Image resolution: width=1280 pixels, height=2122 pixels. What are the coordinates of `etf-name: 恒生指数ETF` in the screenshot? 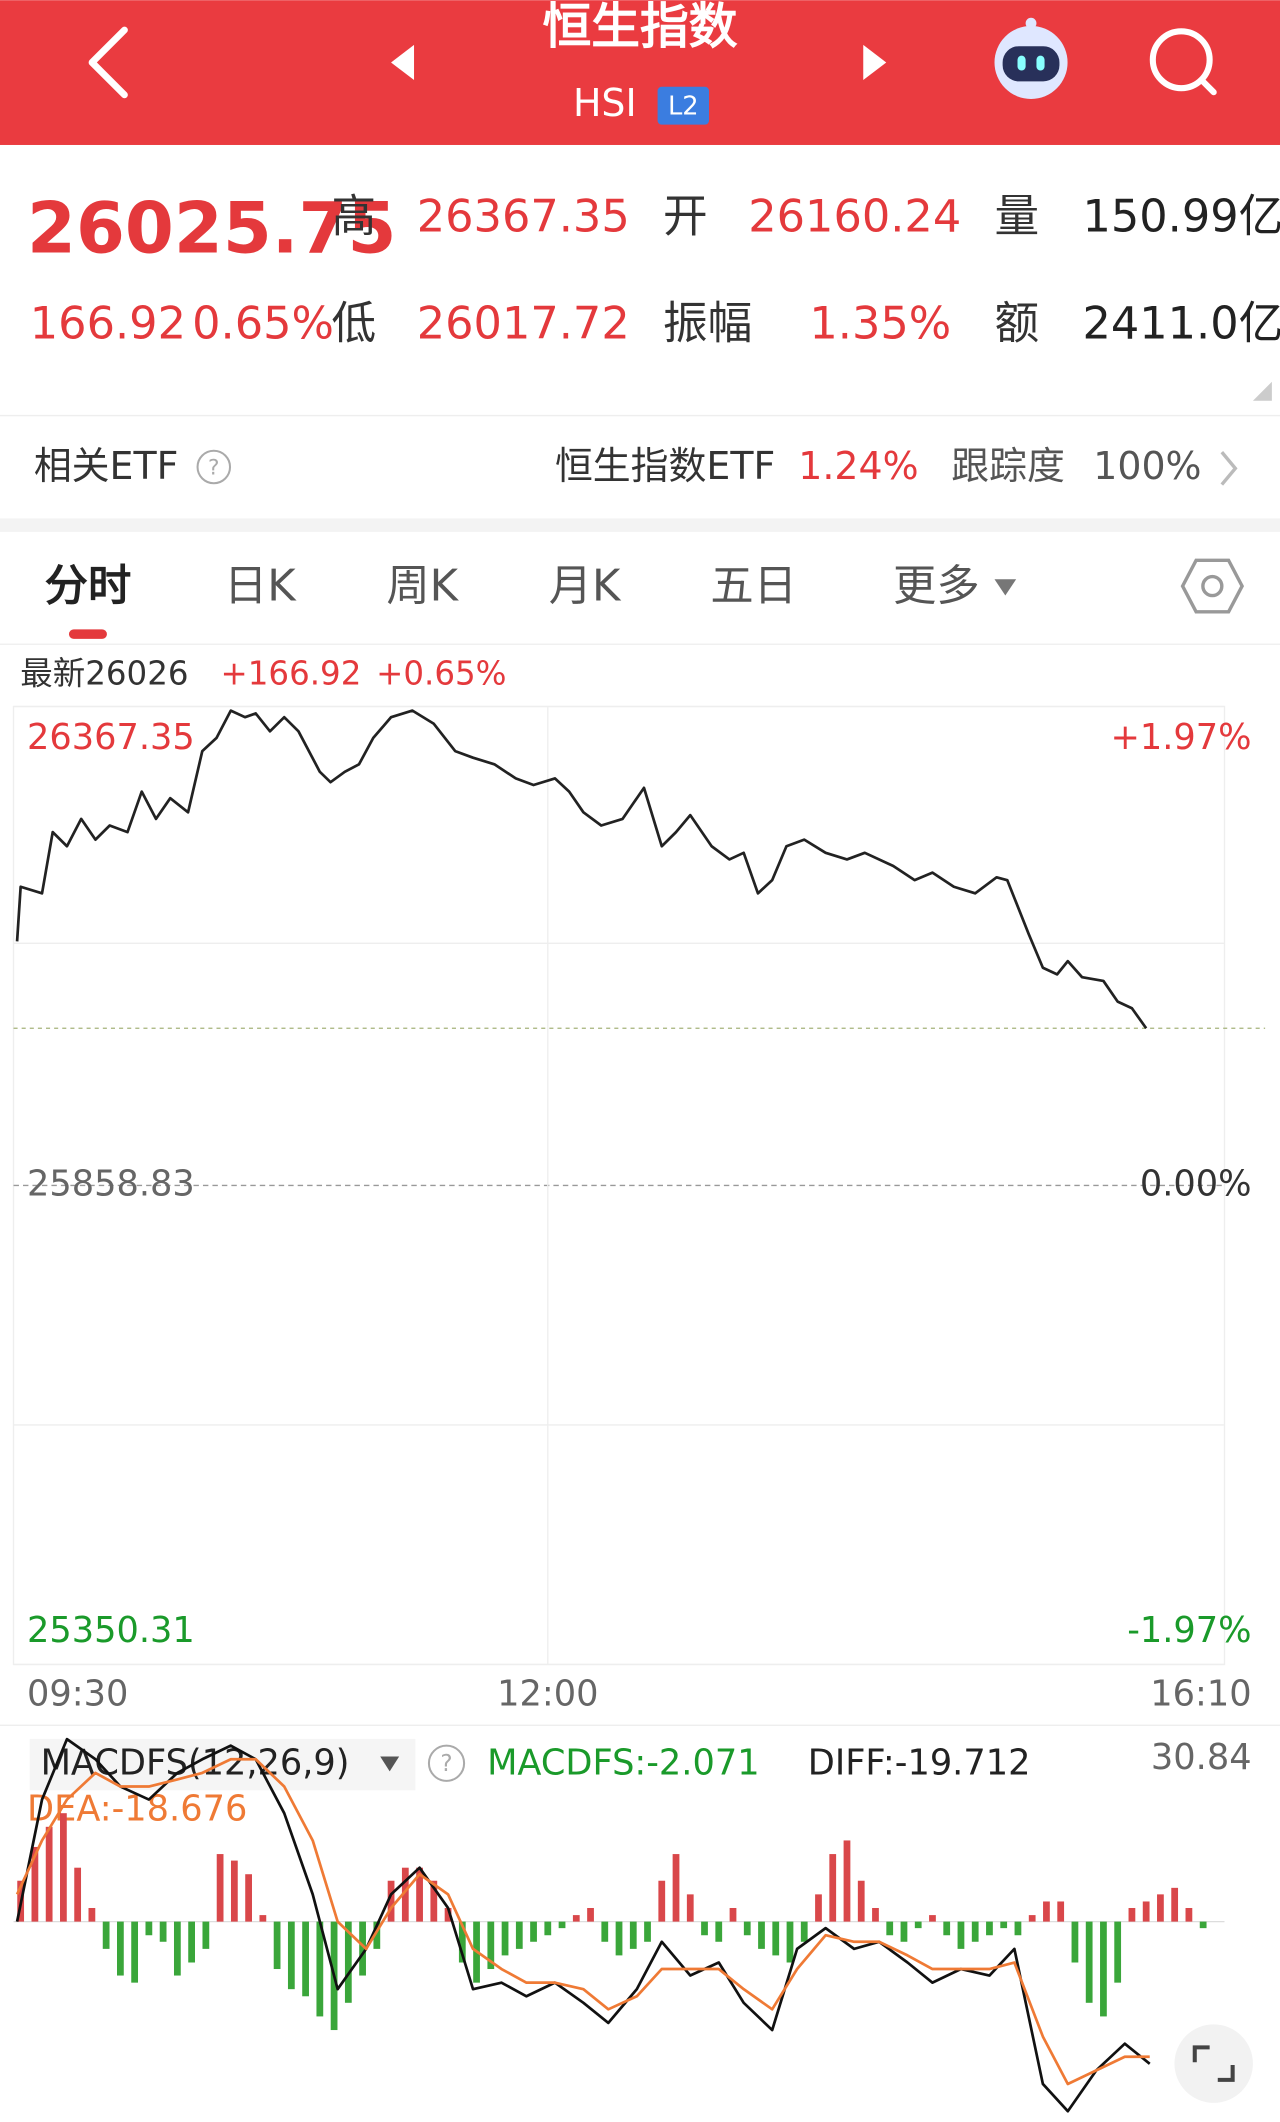 It's located at (665, 466).